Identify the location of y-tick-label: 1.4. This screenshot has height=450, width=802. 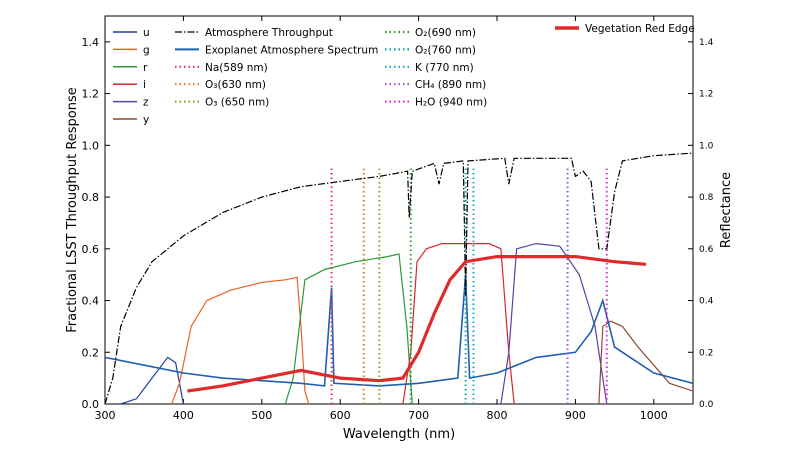
(91, 42).